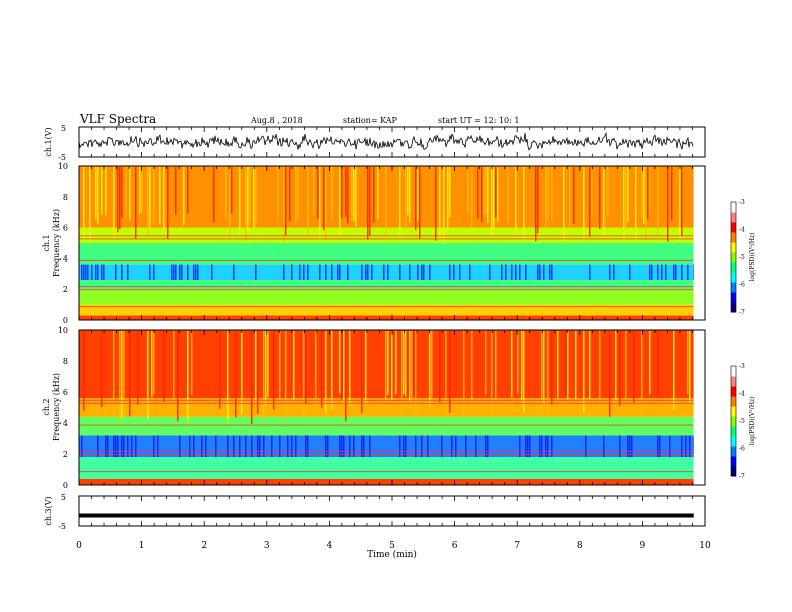 This screenshot has width=792, height=612. What do you see at coordinates (46, 406) in the screenshot?
I see `ch2-spec-ylabel-channel: ch.2` at bounding box center [46, 406].